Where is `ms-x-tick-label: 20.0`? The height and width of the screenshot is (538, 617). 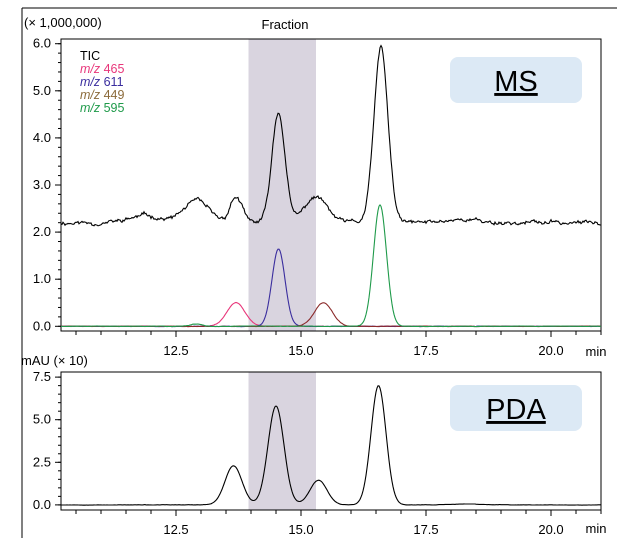 ms-x-tick-label: 20.0 is located at coordinates (550, 350).